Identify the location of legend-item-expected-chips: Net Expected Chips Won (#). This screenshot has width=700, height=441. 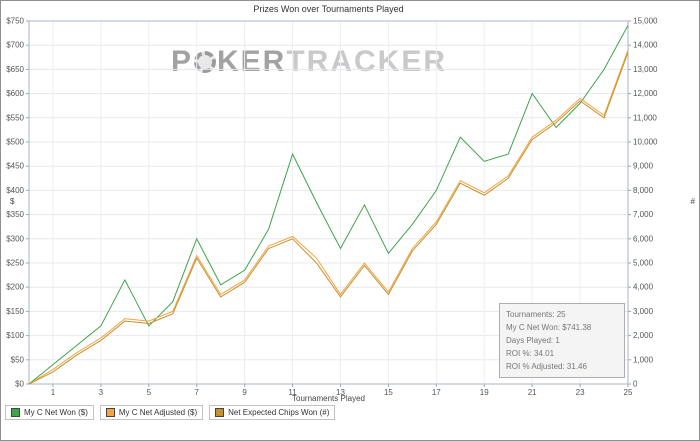
(272, 412).